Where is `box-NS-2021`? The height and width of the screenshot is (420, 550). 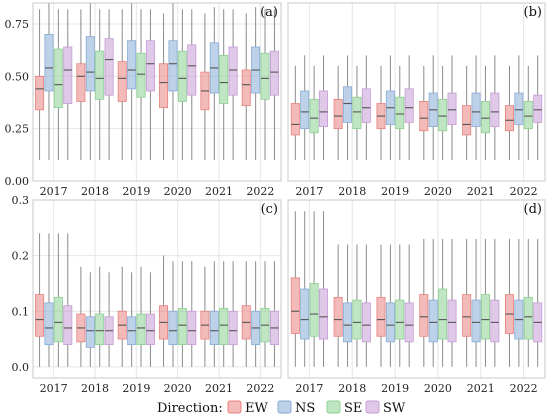 box-NS-2021 is located at coordinates (214, 314).